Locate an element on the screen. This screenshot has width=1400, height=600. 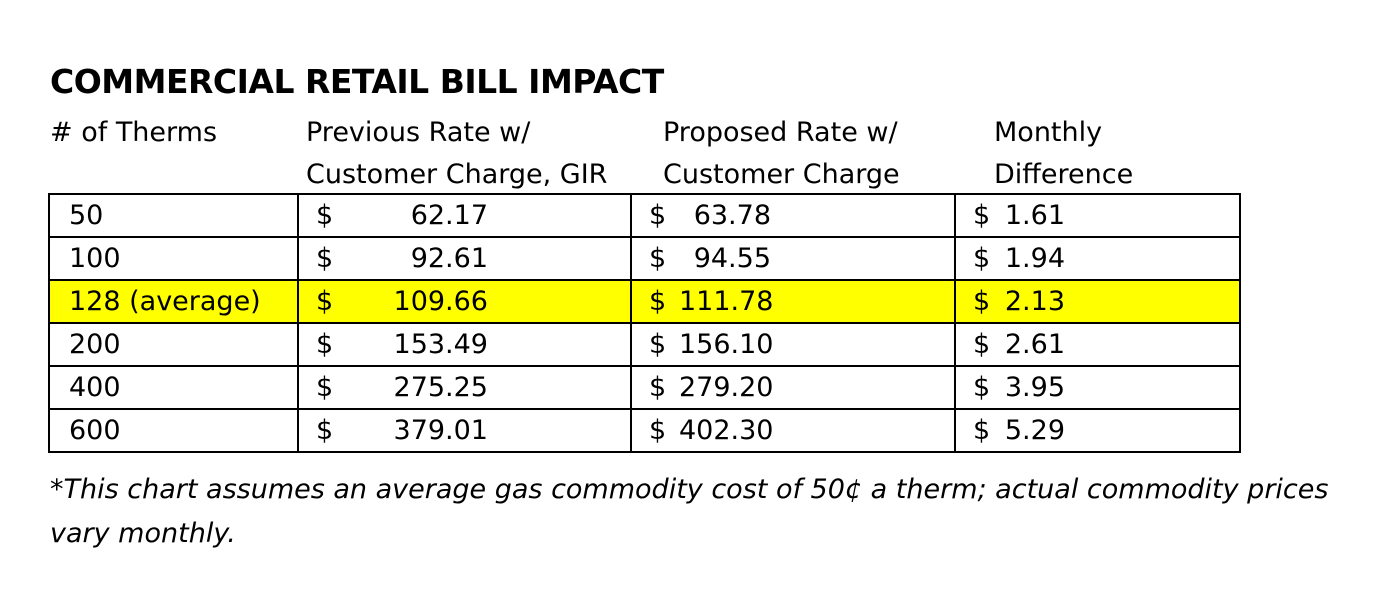
cell-previous-rate: $92.61 is located at coordinates (464, 258).